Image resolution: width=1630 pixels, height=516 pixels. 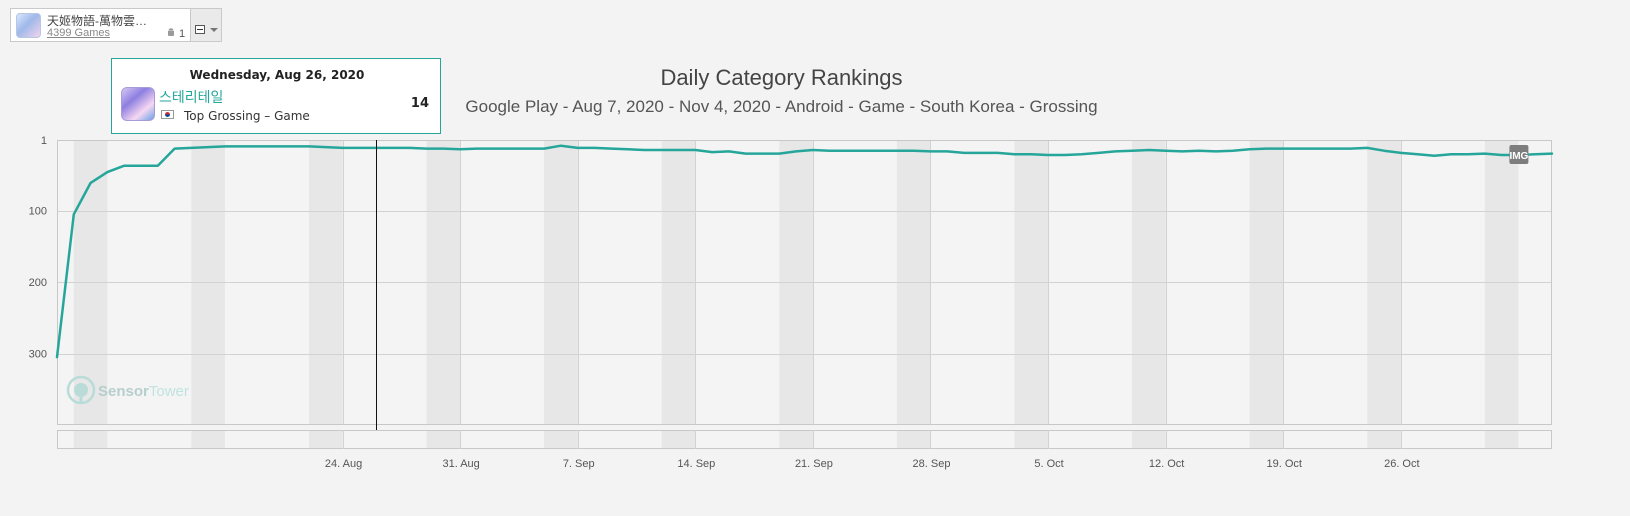 I want to click on y-axis-labels: 1 100 200 300, so click(x=38, y=248).